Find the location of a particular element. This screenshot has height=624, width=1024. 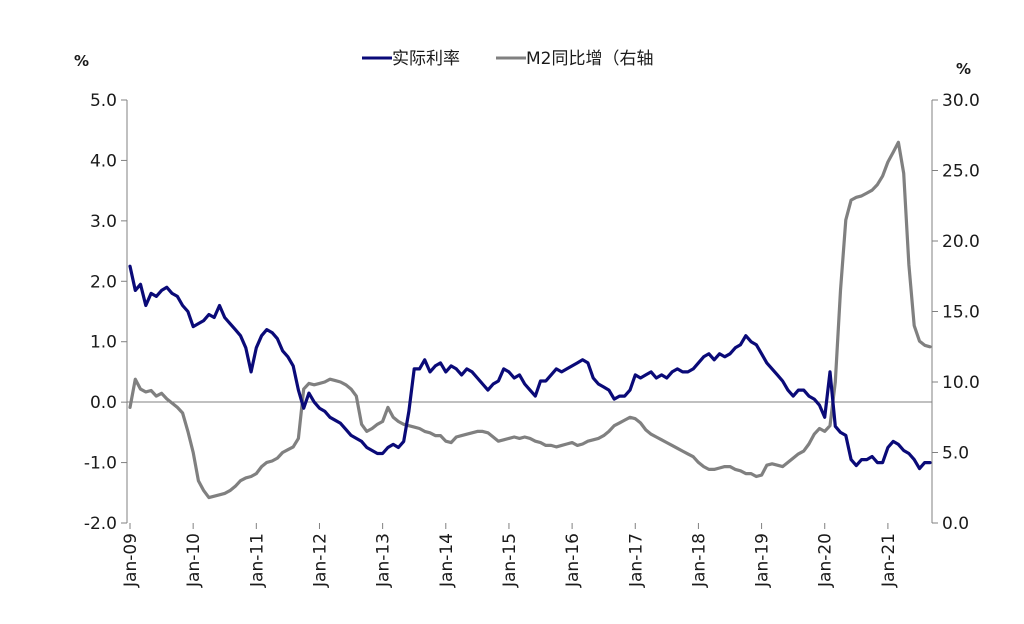

x-tick-label: Jan-13 is located at coordinates (384, 560).